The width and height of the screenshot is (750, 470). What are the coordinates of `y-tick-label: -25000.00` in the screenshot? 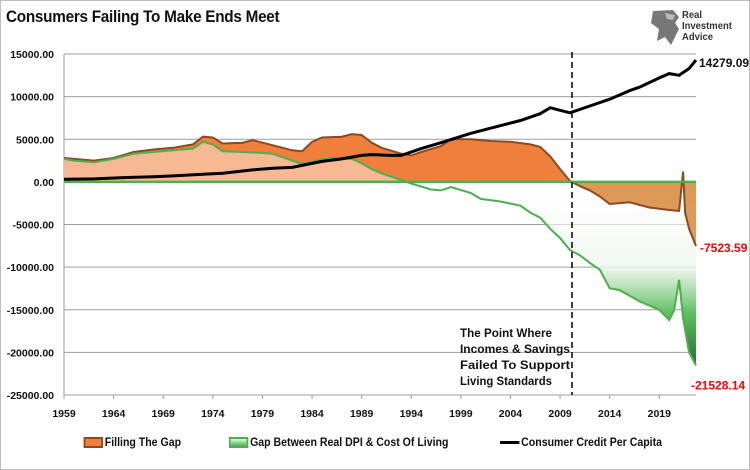 It's located at (30, 396).